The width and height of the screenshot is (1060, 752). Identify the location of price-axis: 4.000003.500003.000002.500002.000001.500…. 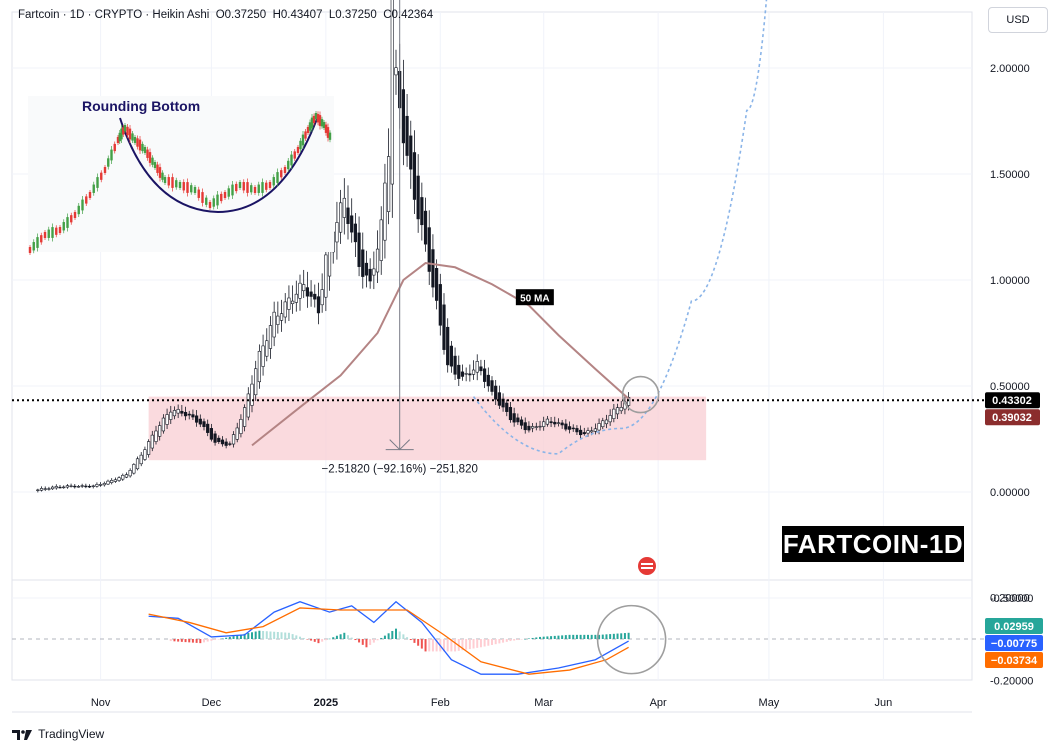
(1011, 302).